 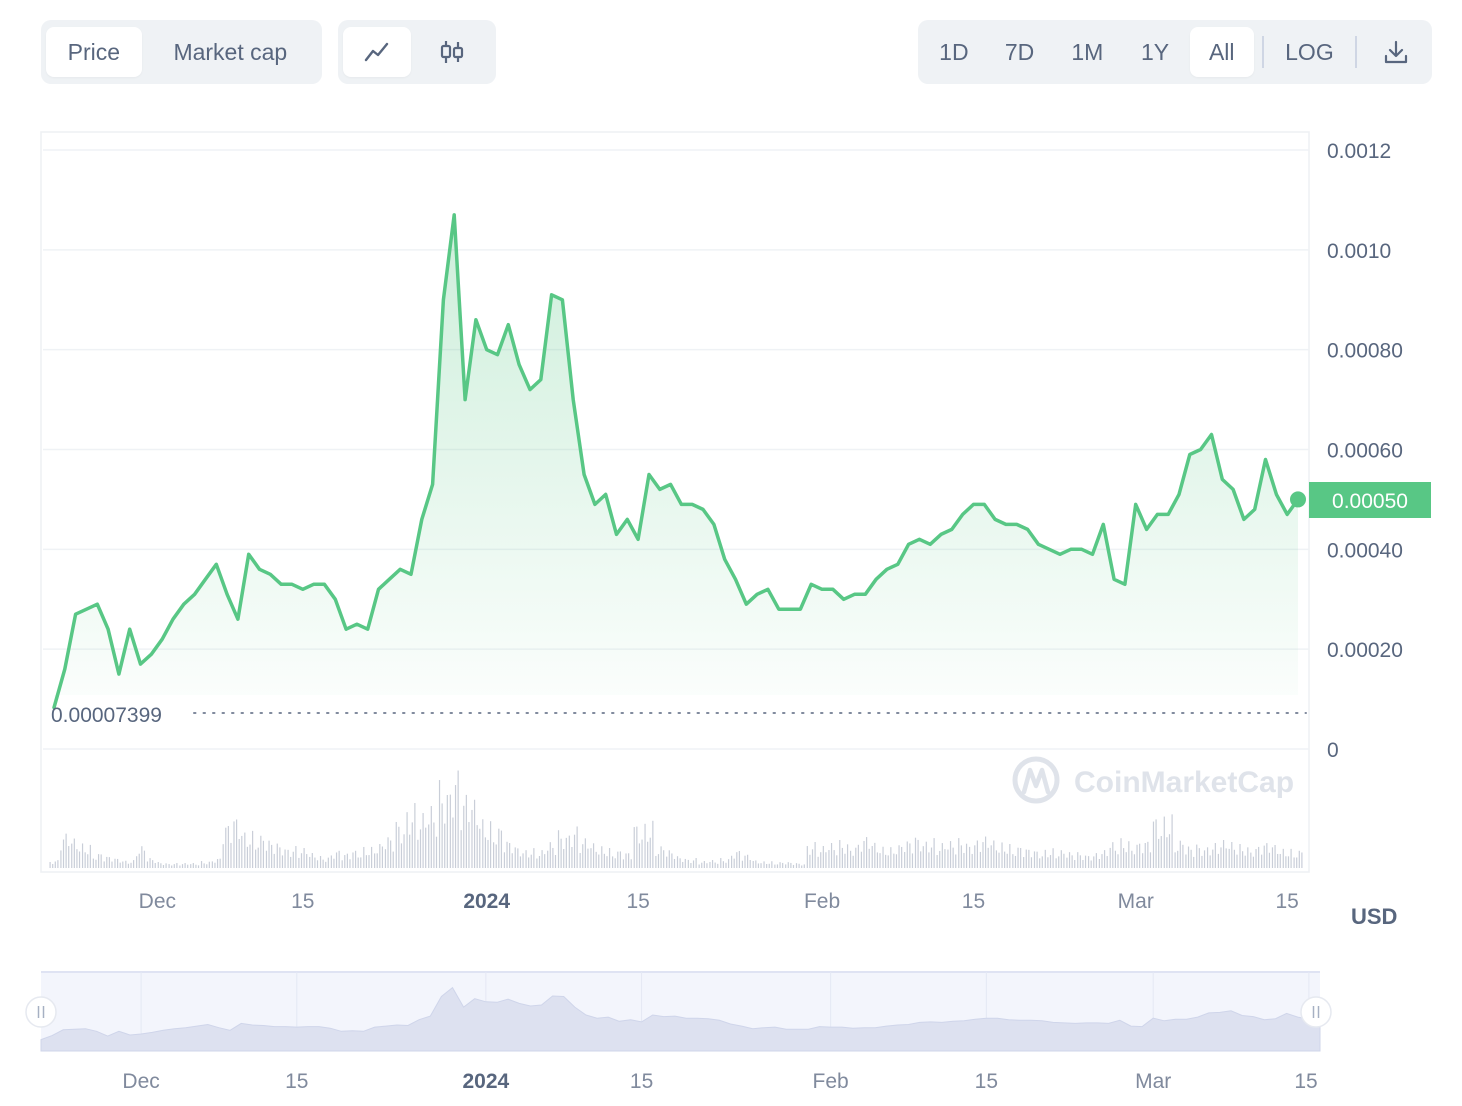 I want to click on current-price-dot, so click(x=1298, y=499).